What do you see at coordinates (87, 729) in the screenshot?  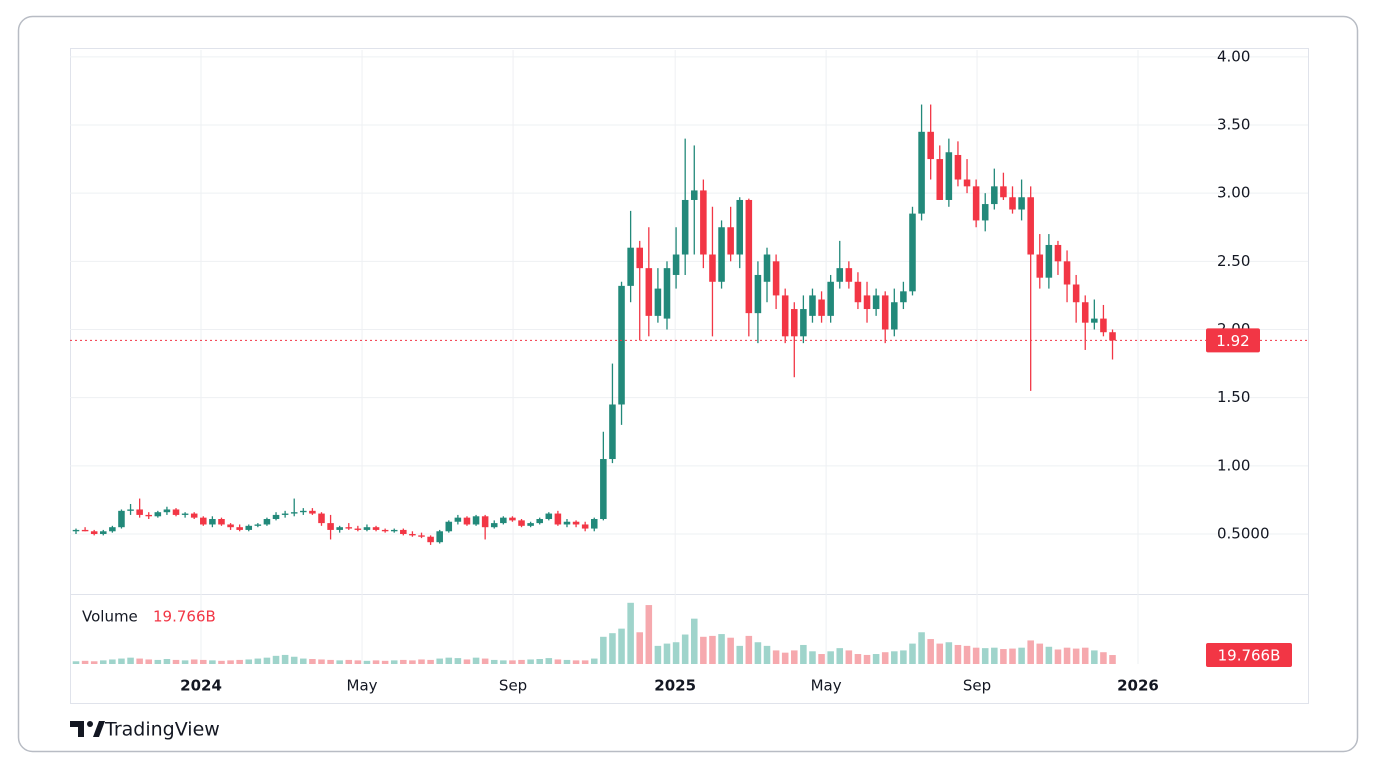 I see `brand-logo` at bounding box center [87, 729].